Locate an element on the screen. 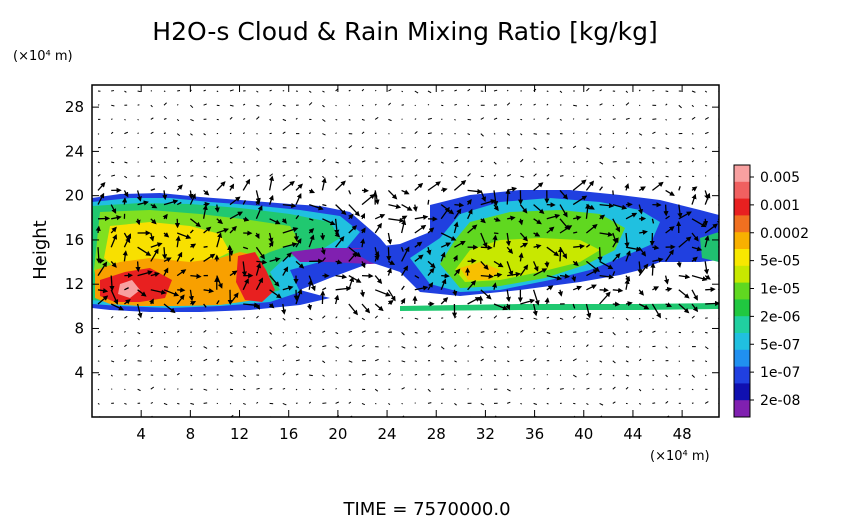 This screenshot has width=854, height=519. colorbar-label: 5e-07 is located at coordinates (780, 345).